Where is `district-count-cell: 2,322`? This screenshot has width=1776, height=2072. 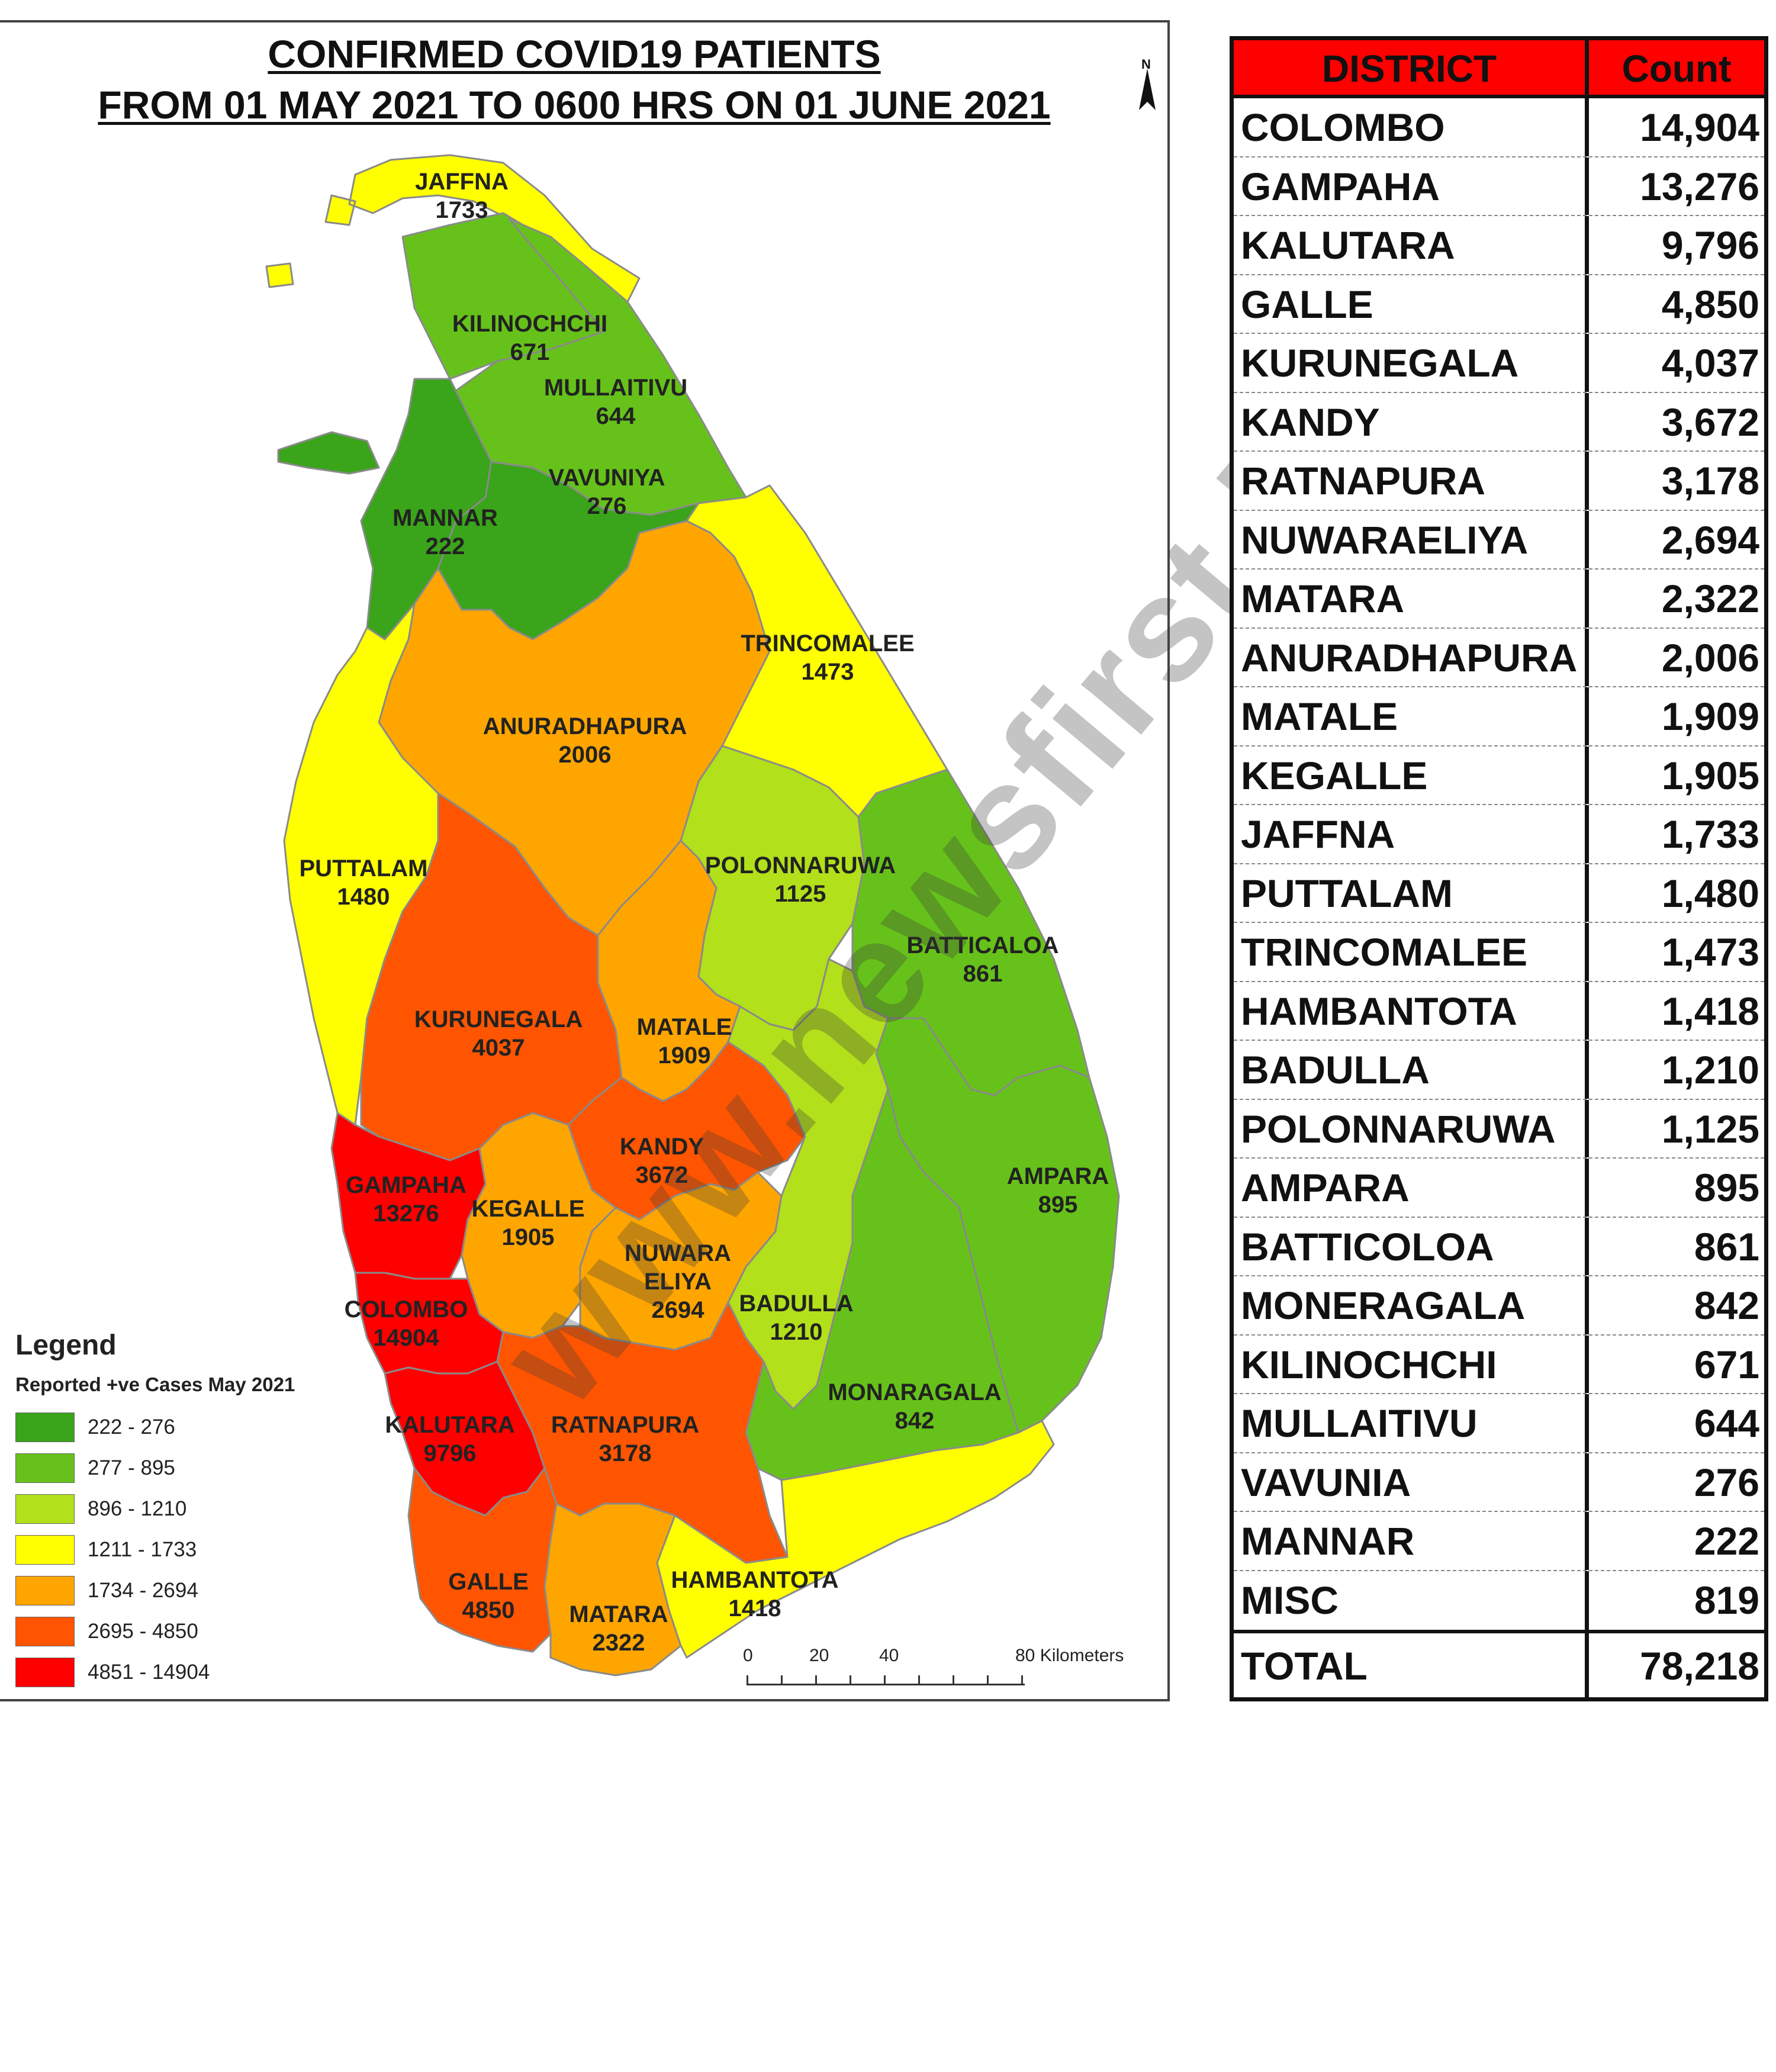 district-count-cell: 2,322 is located at coordinates (1710, 598).